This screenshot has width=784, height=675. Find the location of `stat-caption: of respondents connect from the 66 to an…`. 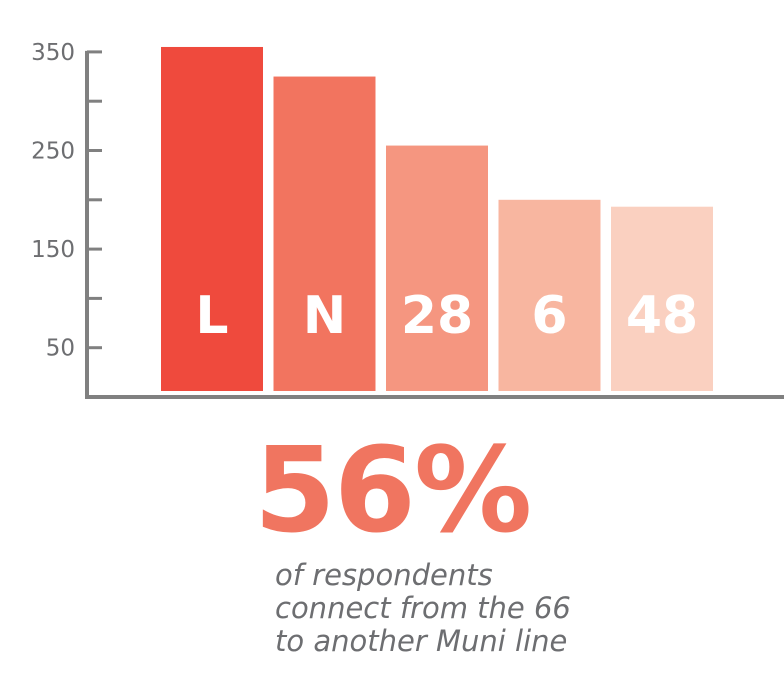

stat-caption: of respondents connect from the 66 to an… is located at coordinates (475, 608).